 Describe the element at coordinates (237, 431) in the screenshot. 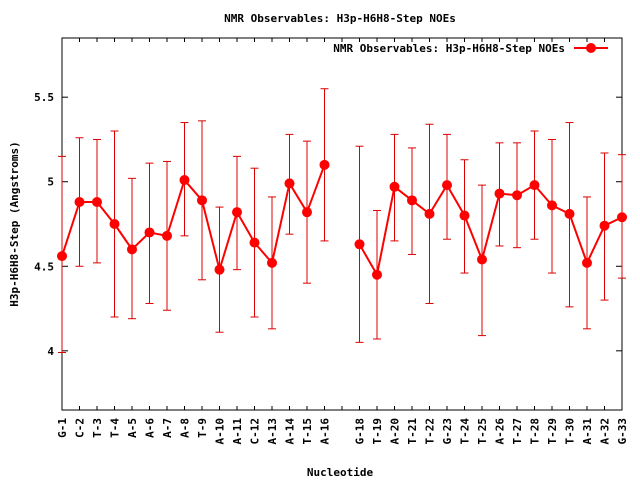

I see `x-tick-label: A-11` at that location.